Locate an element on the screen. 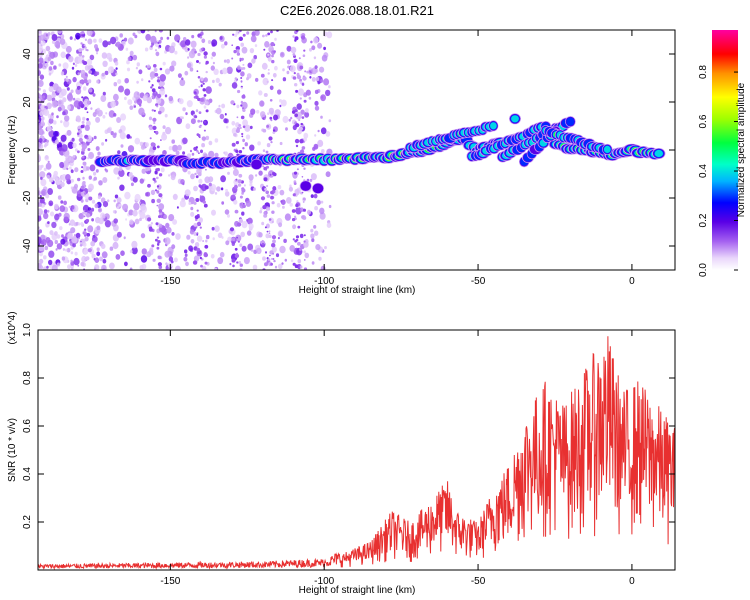 The width and height of the screenshot is (750, 600). heatmap-y-tick-label: -20 is located at coordinates (27, 197).